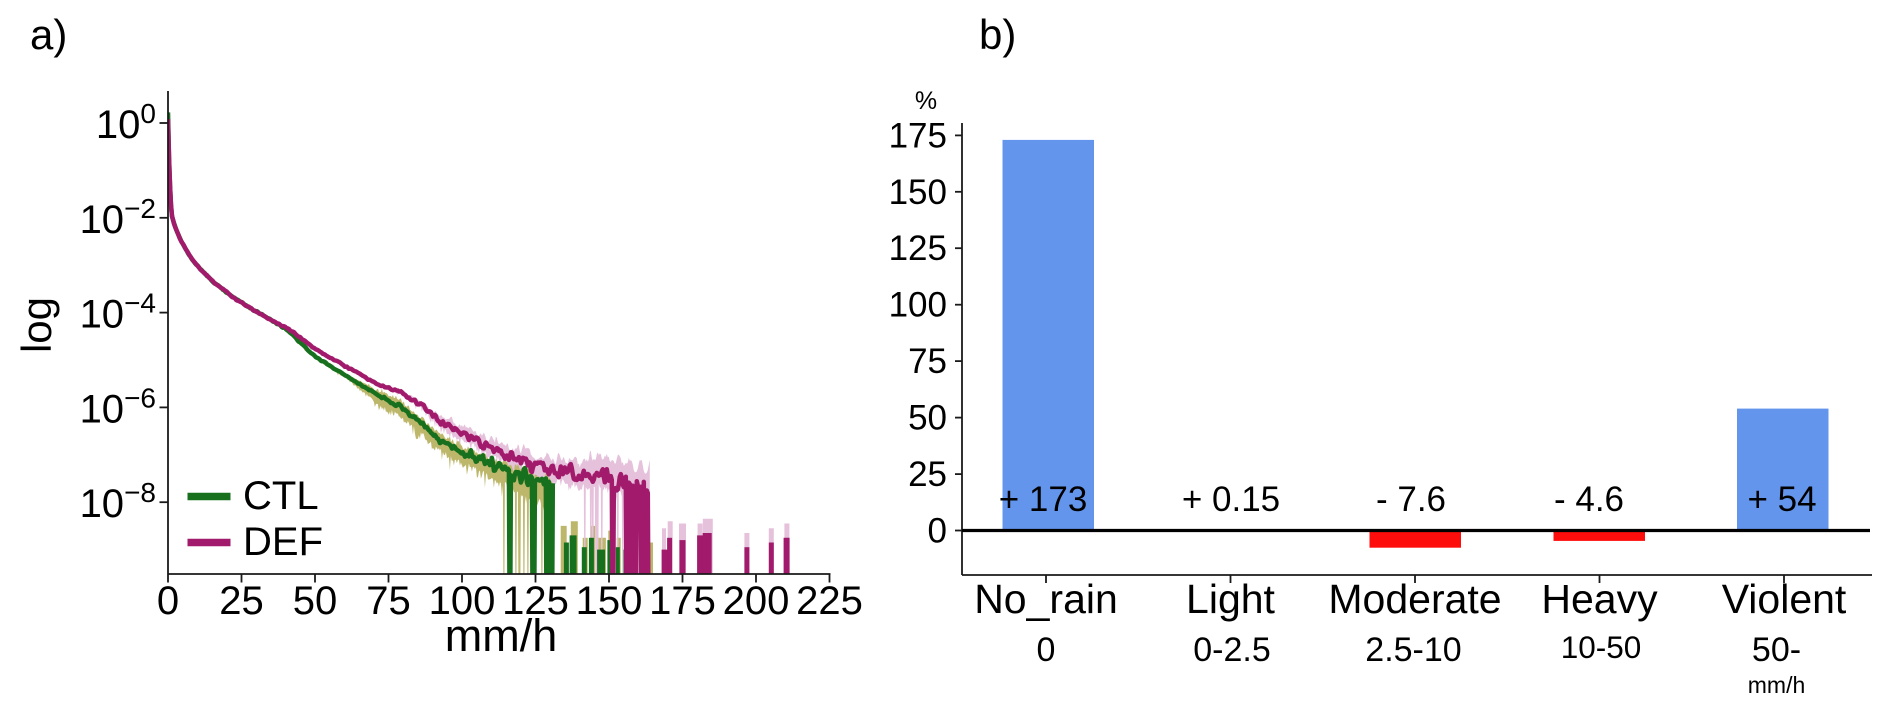 This screenshot has height=716, width=1892. Describe the element at coordinates (1231, 499) in the screenshot. I see `svg-text: + 0.15` at that location.